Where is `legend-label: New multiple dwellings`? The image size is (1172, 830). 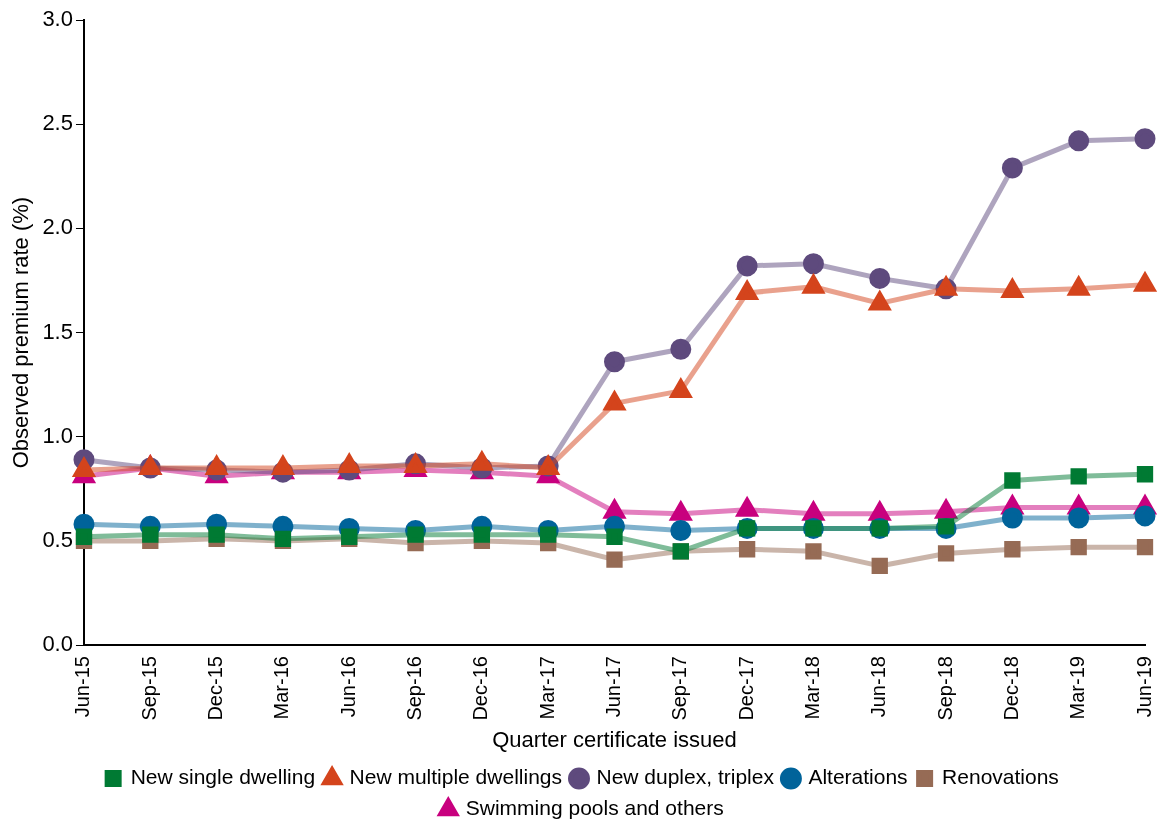
legend-label: New multiple dwellings is located at coordinates (455, 777).